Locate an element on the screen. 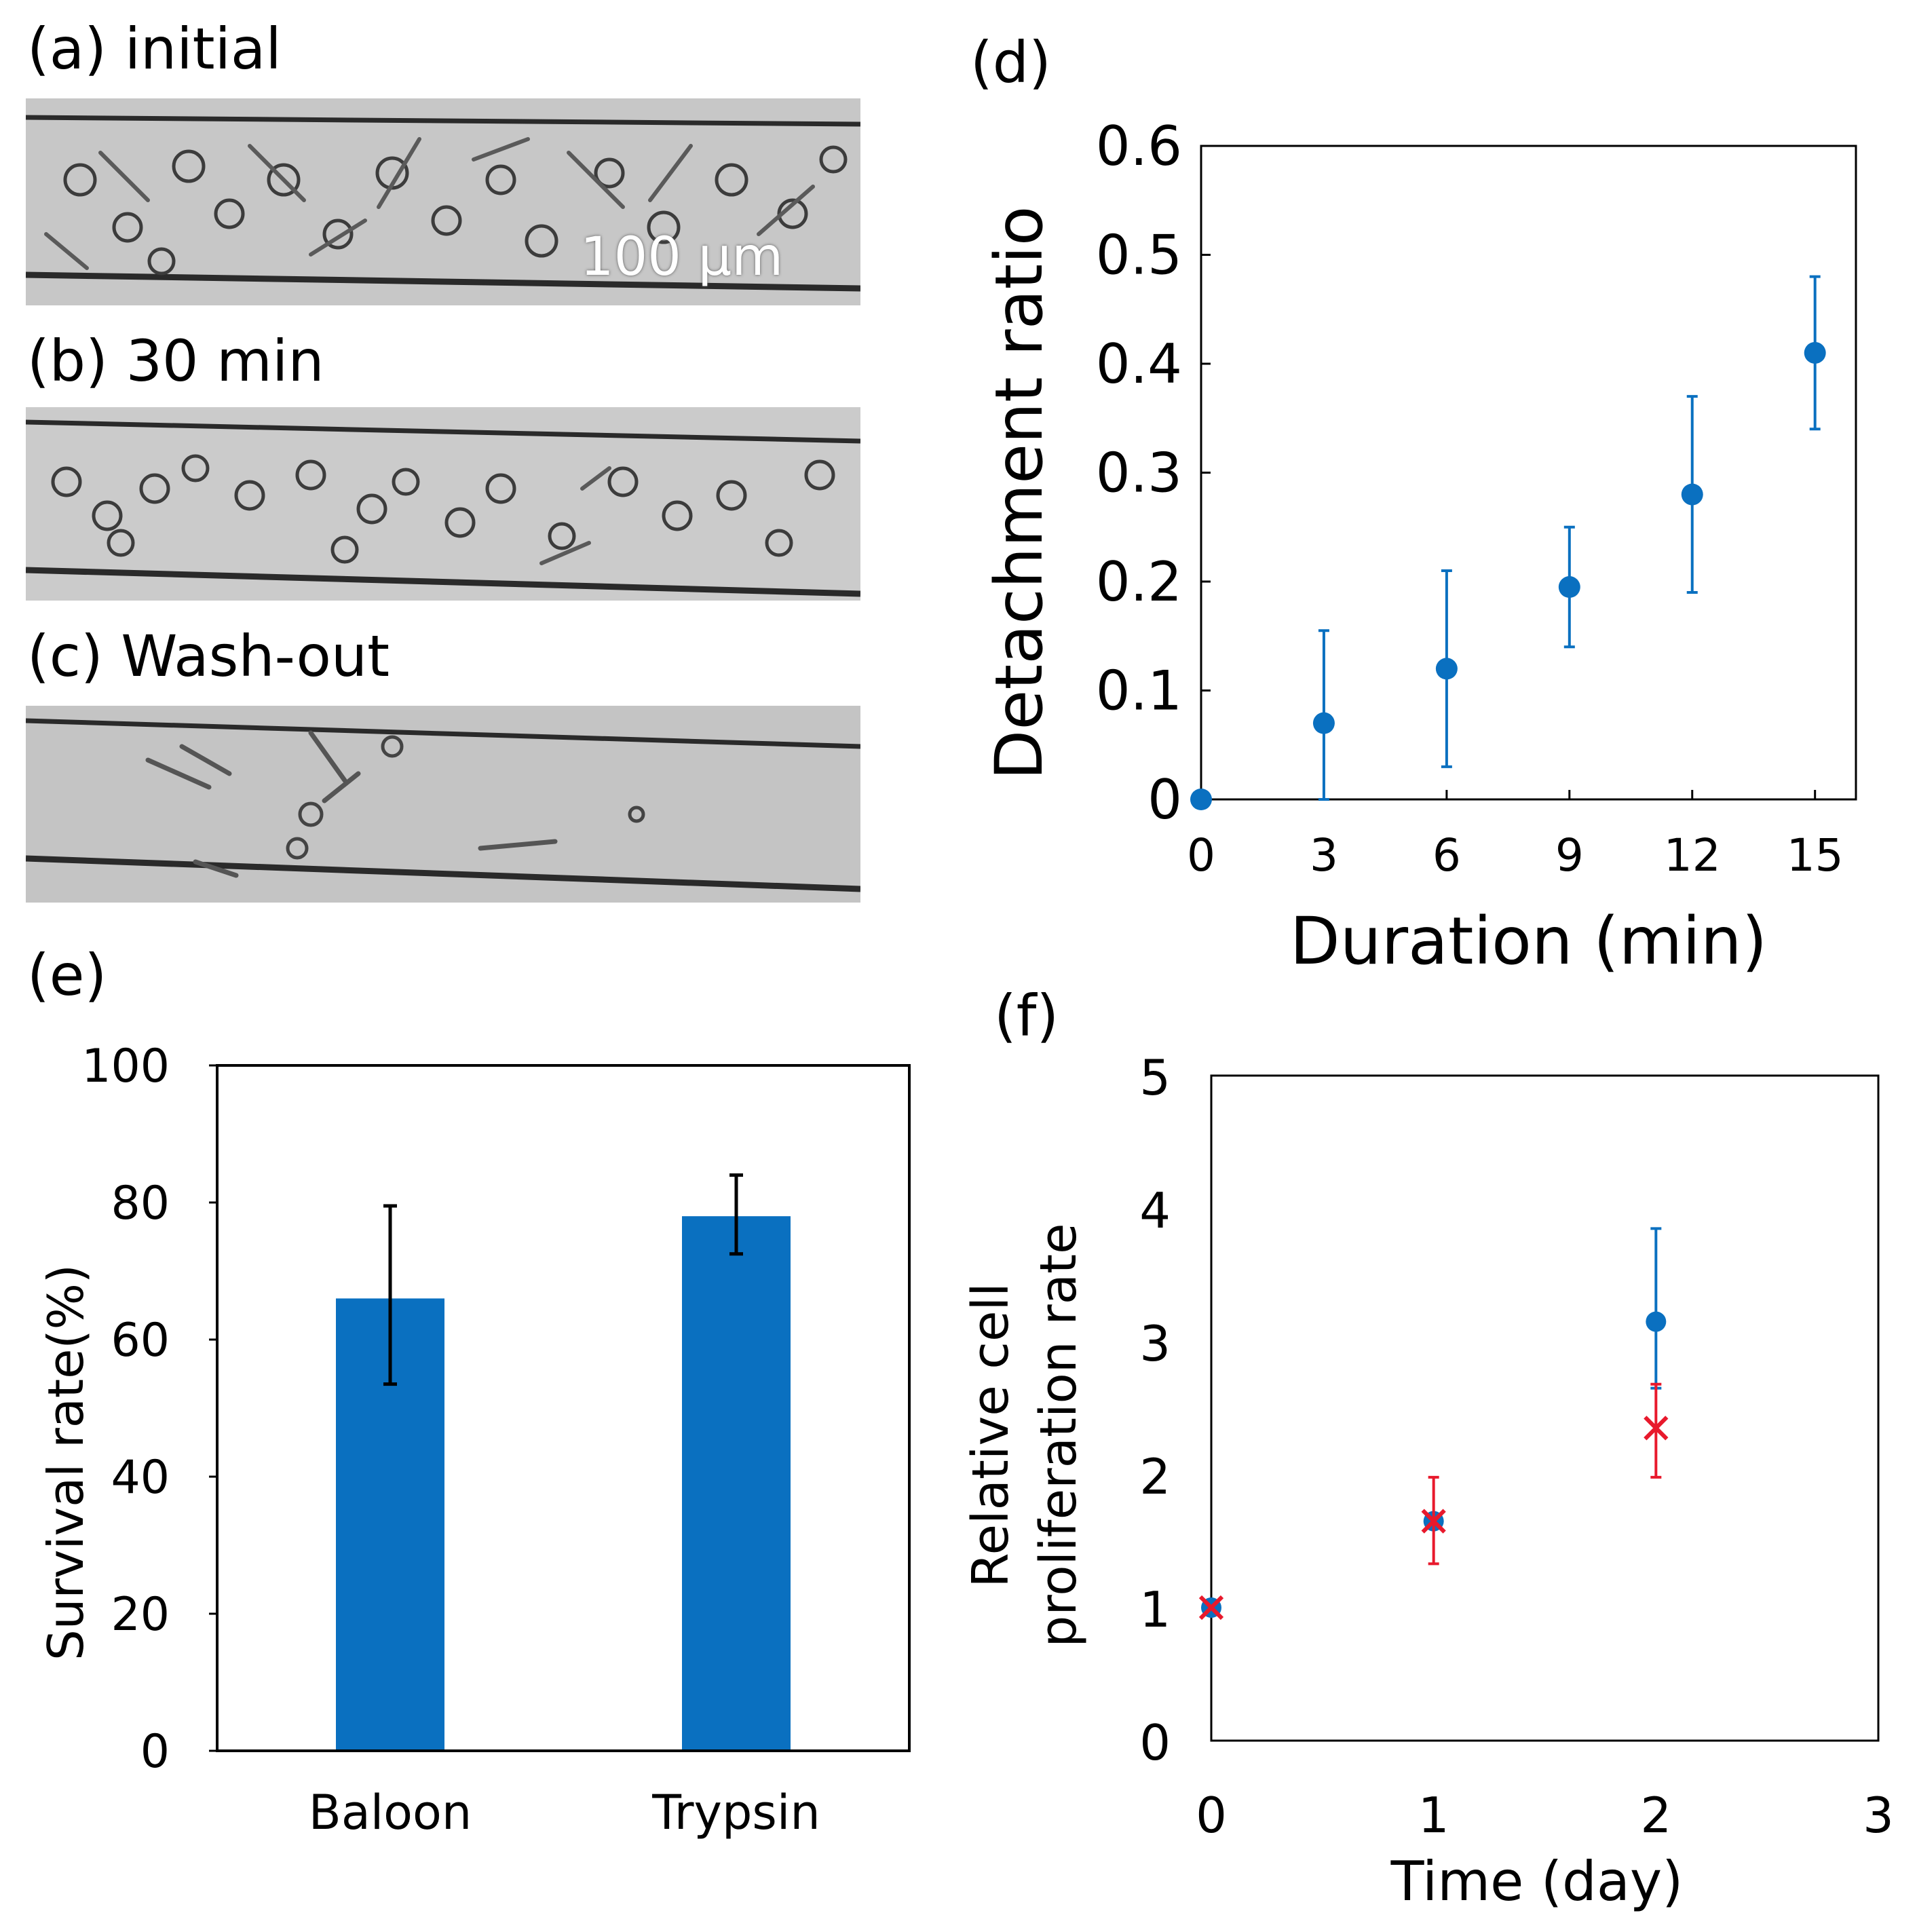  micrograph-wash-out is located at coordinates (443, 805).